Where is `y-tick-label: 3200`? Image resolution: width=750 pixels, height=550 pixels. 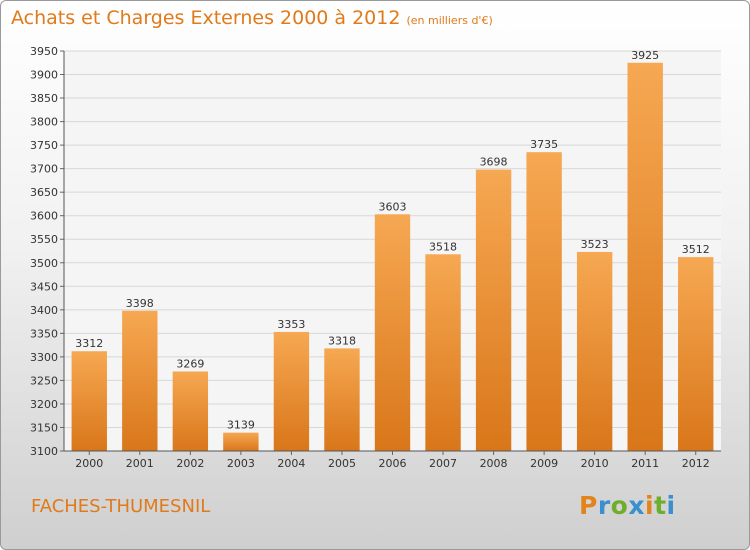 y-tick-label: 3200 is located at coordinates (44, 404).